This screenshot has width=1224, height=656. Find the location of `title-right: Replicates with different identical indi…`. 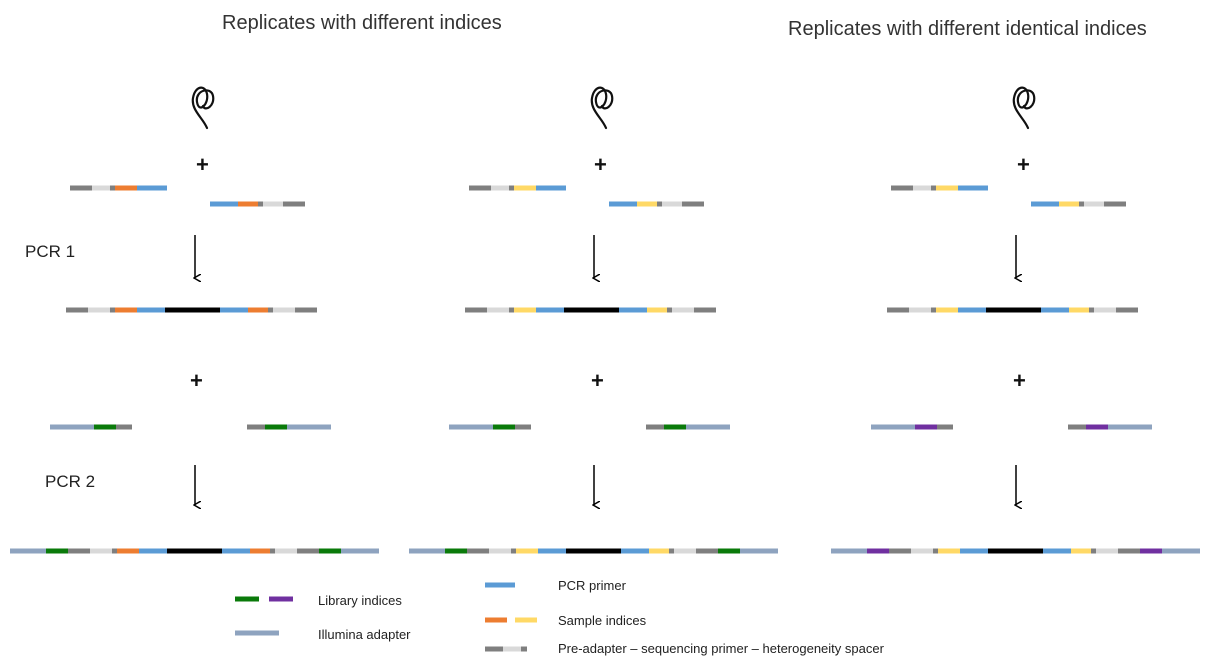

title-right: Replicates with different identical indi… is located at coordinates (967, 29).